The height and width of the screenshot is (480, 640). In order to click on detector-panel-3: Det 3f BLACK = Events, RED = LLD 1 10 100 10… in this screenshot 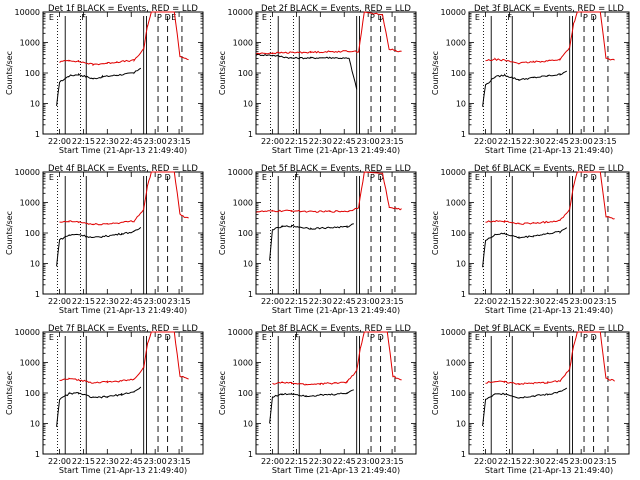, I will do `click(530, 79)`.